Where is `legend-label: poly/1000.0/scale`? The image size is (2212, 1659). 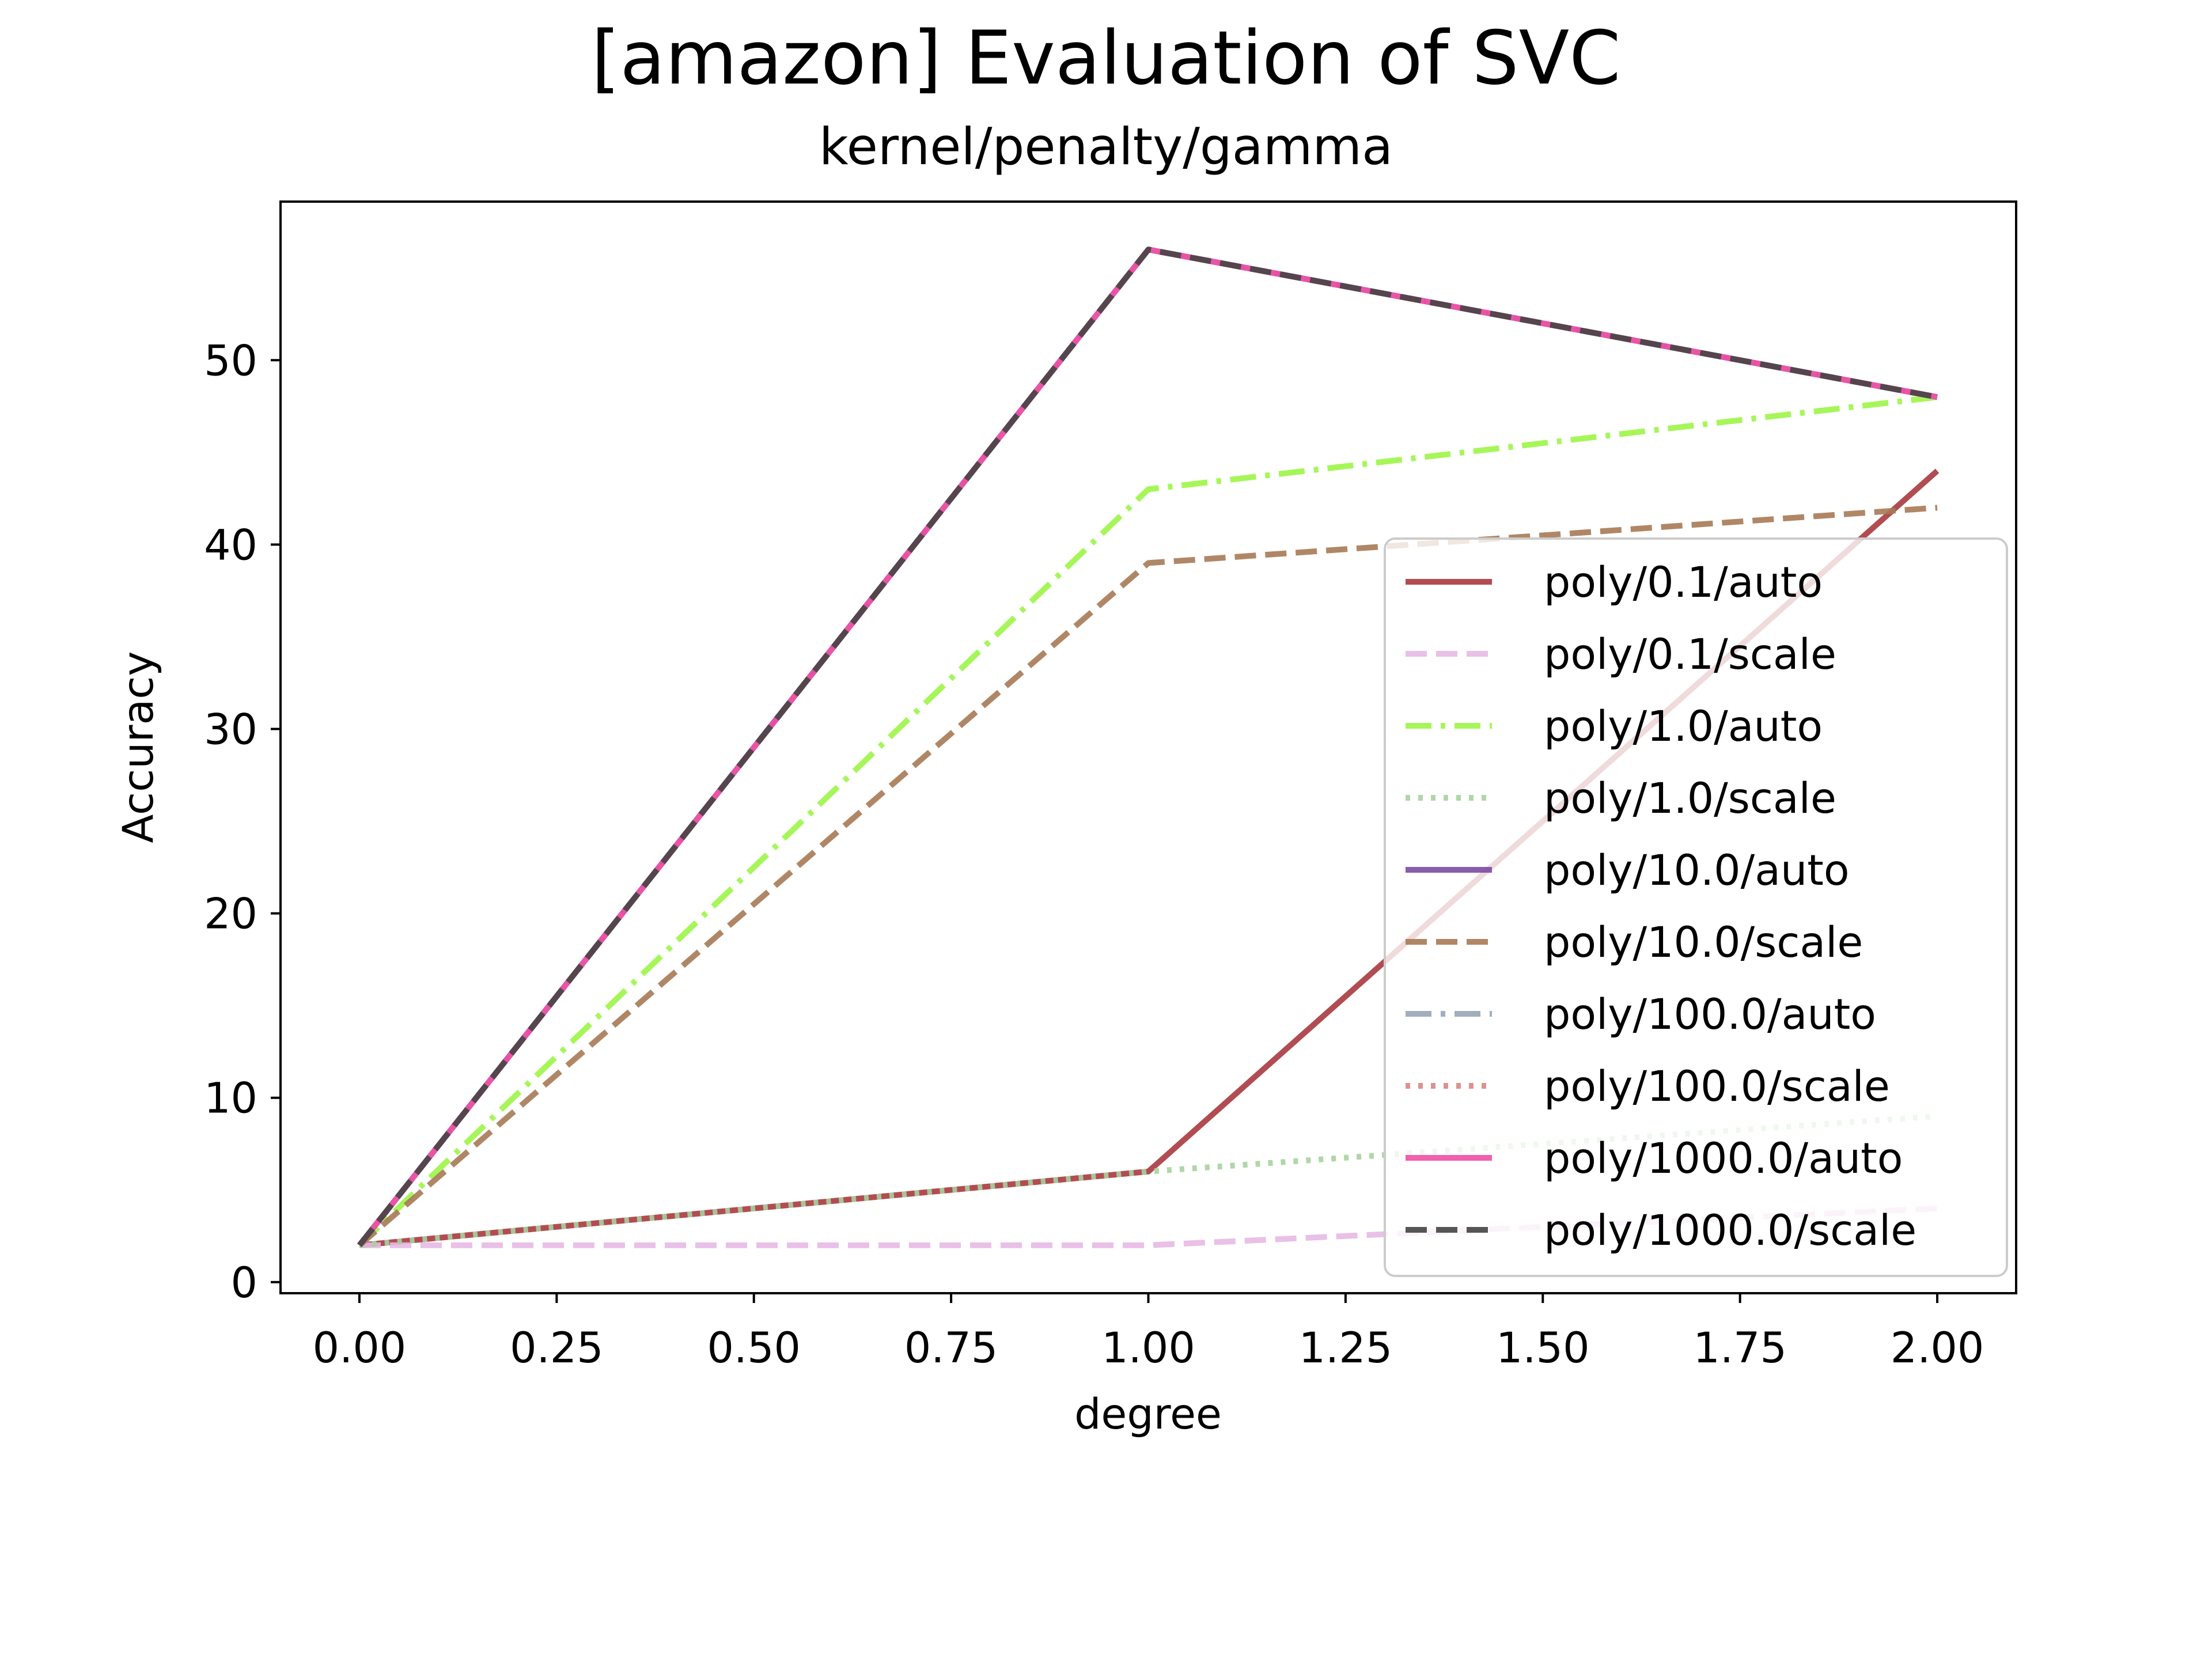 legend-label: poly/1000.0/scale is located at coordinates (1730, 1230).